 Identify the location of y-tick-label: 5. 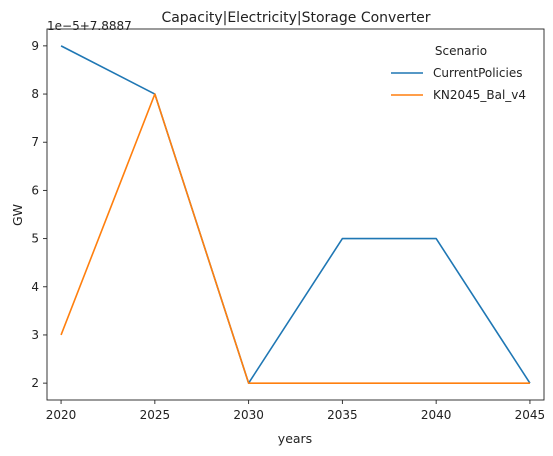
(35, 239).